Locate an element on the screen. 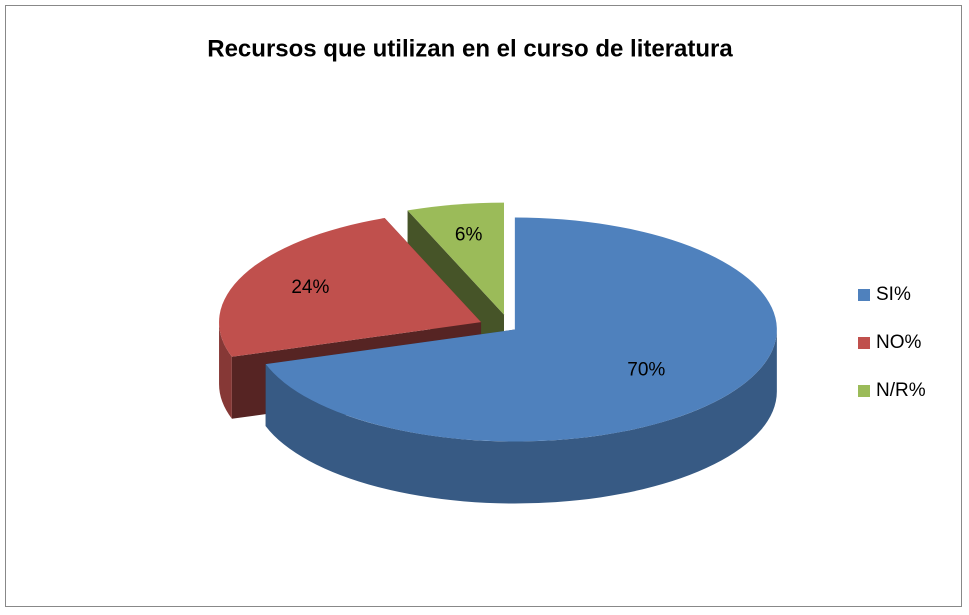  slice-rim is located at coordinates (225, 370).